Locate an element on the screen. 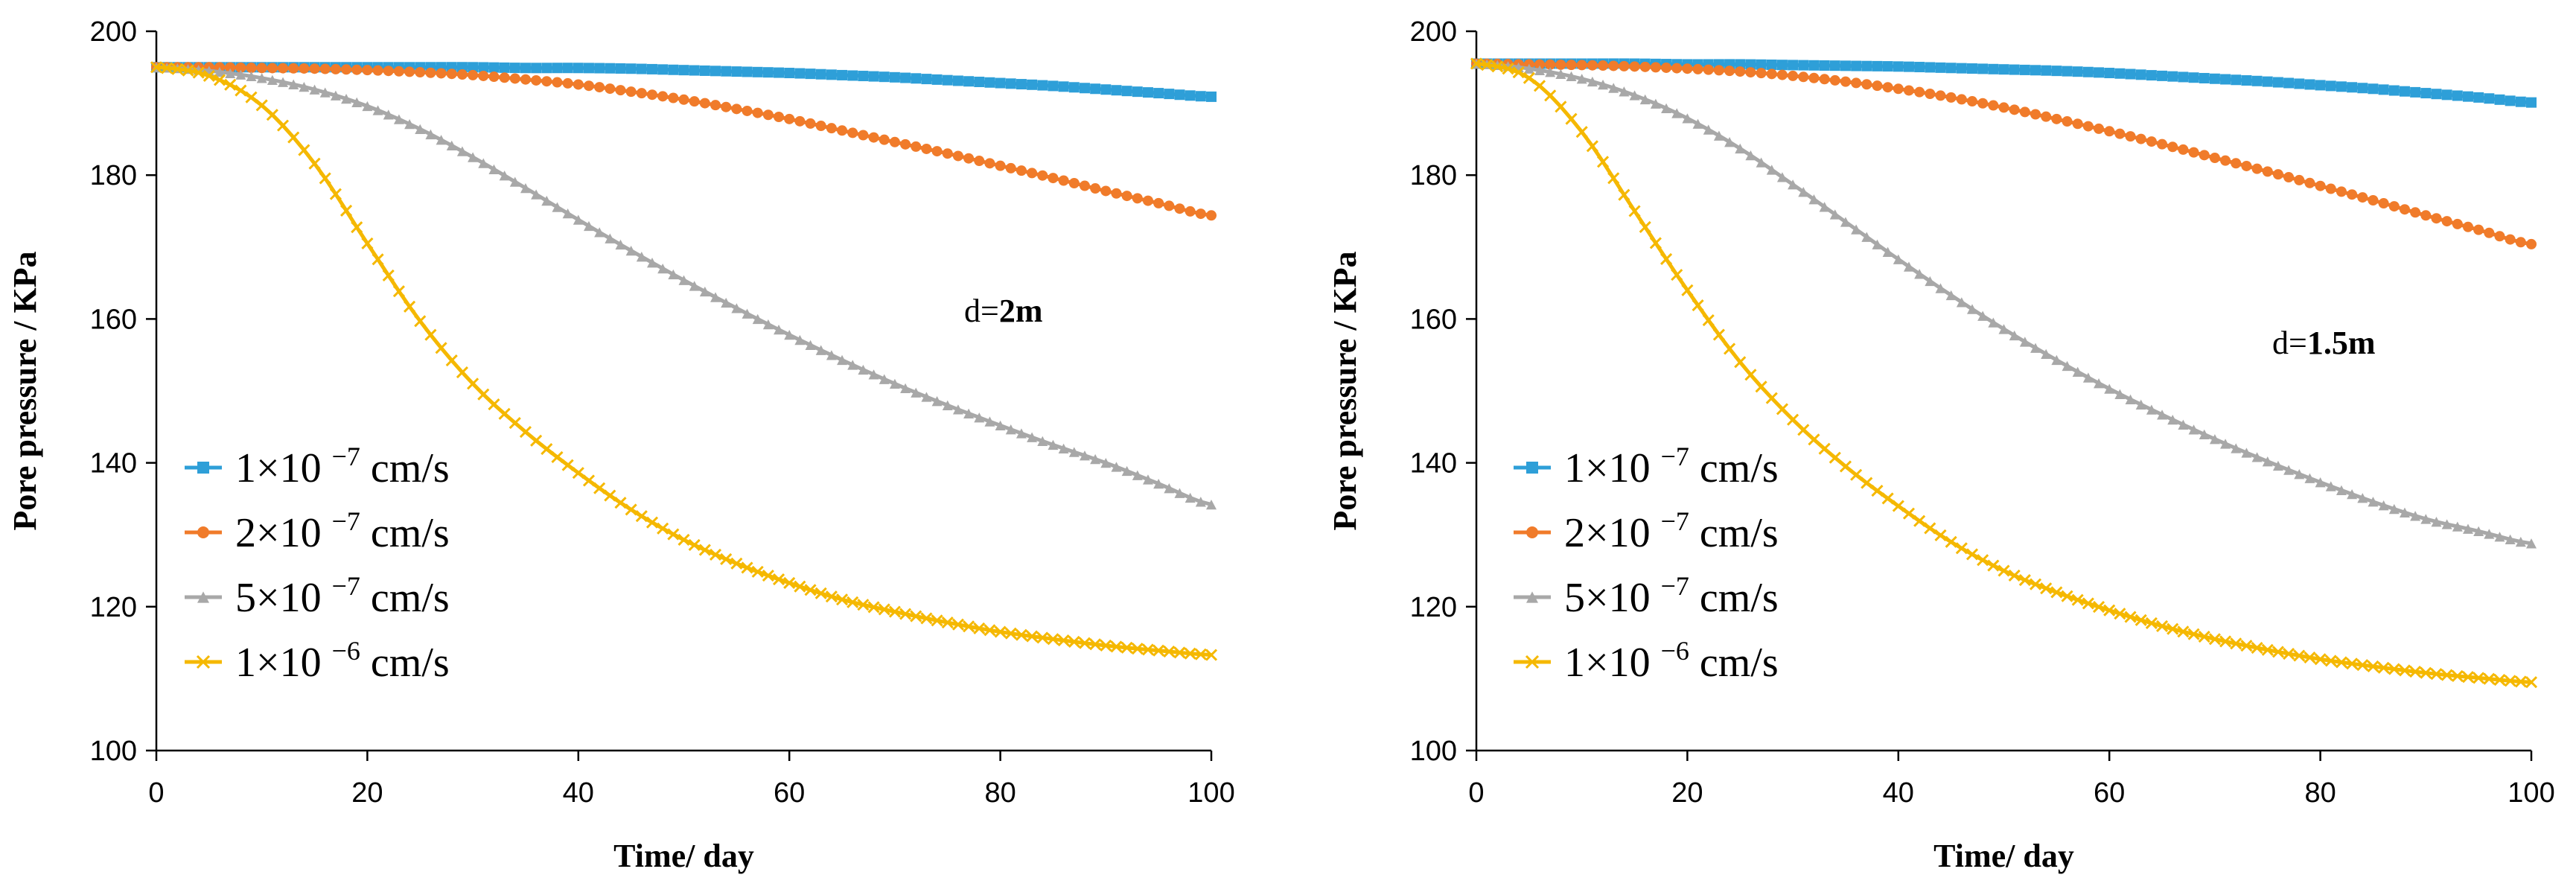  legend-label: 5×10 −7 cm/s is located at coordinates (342, 596).